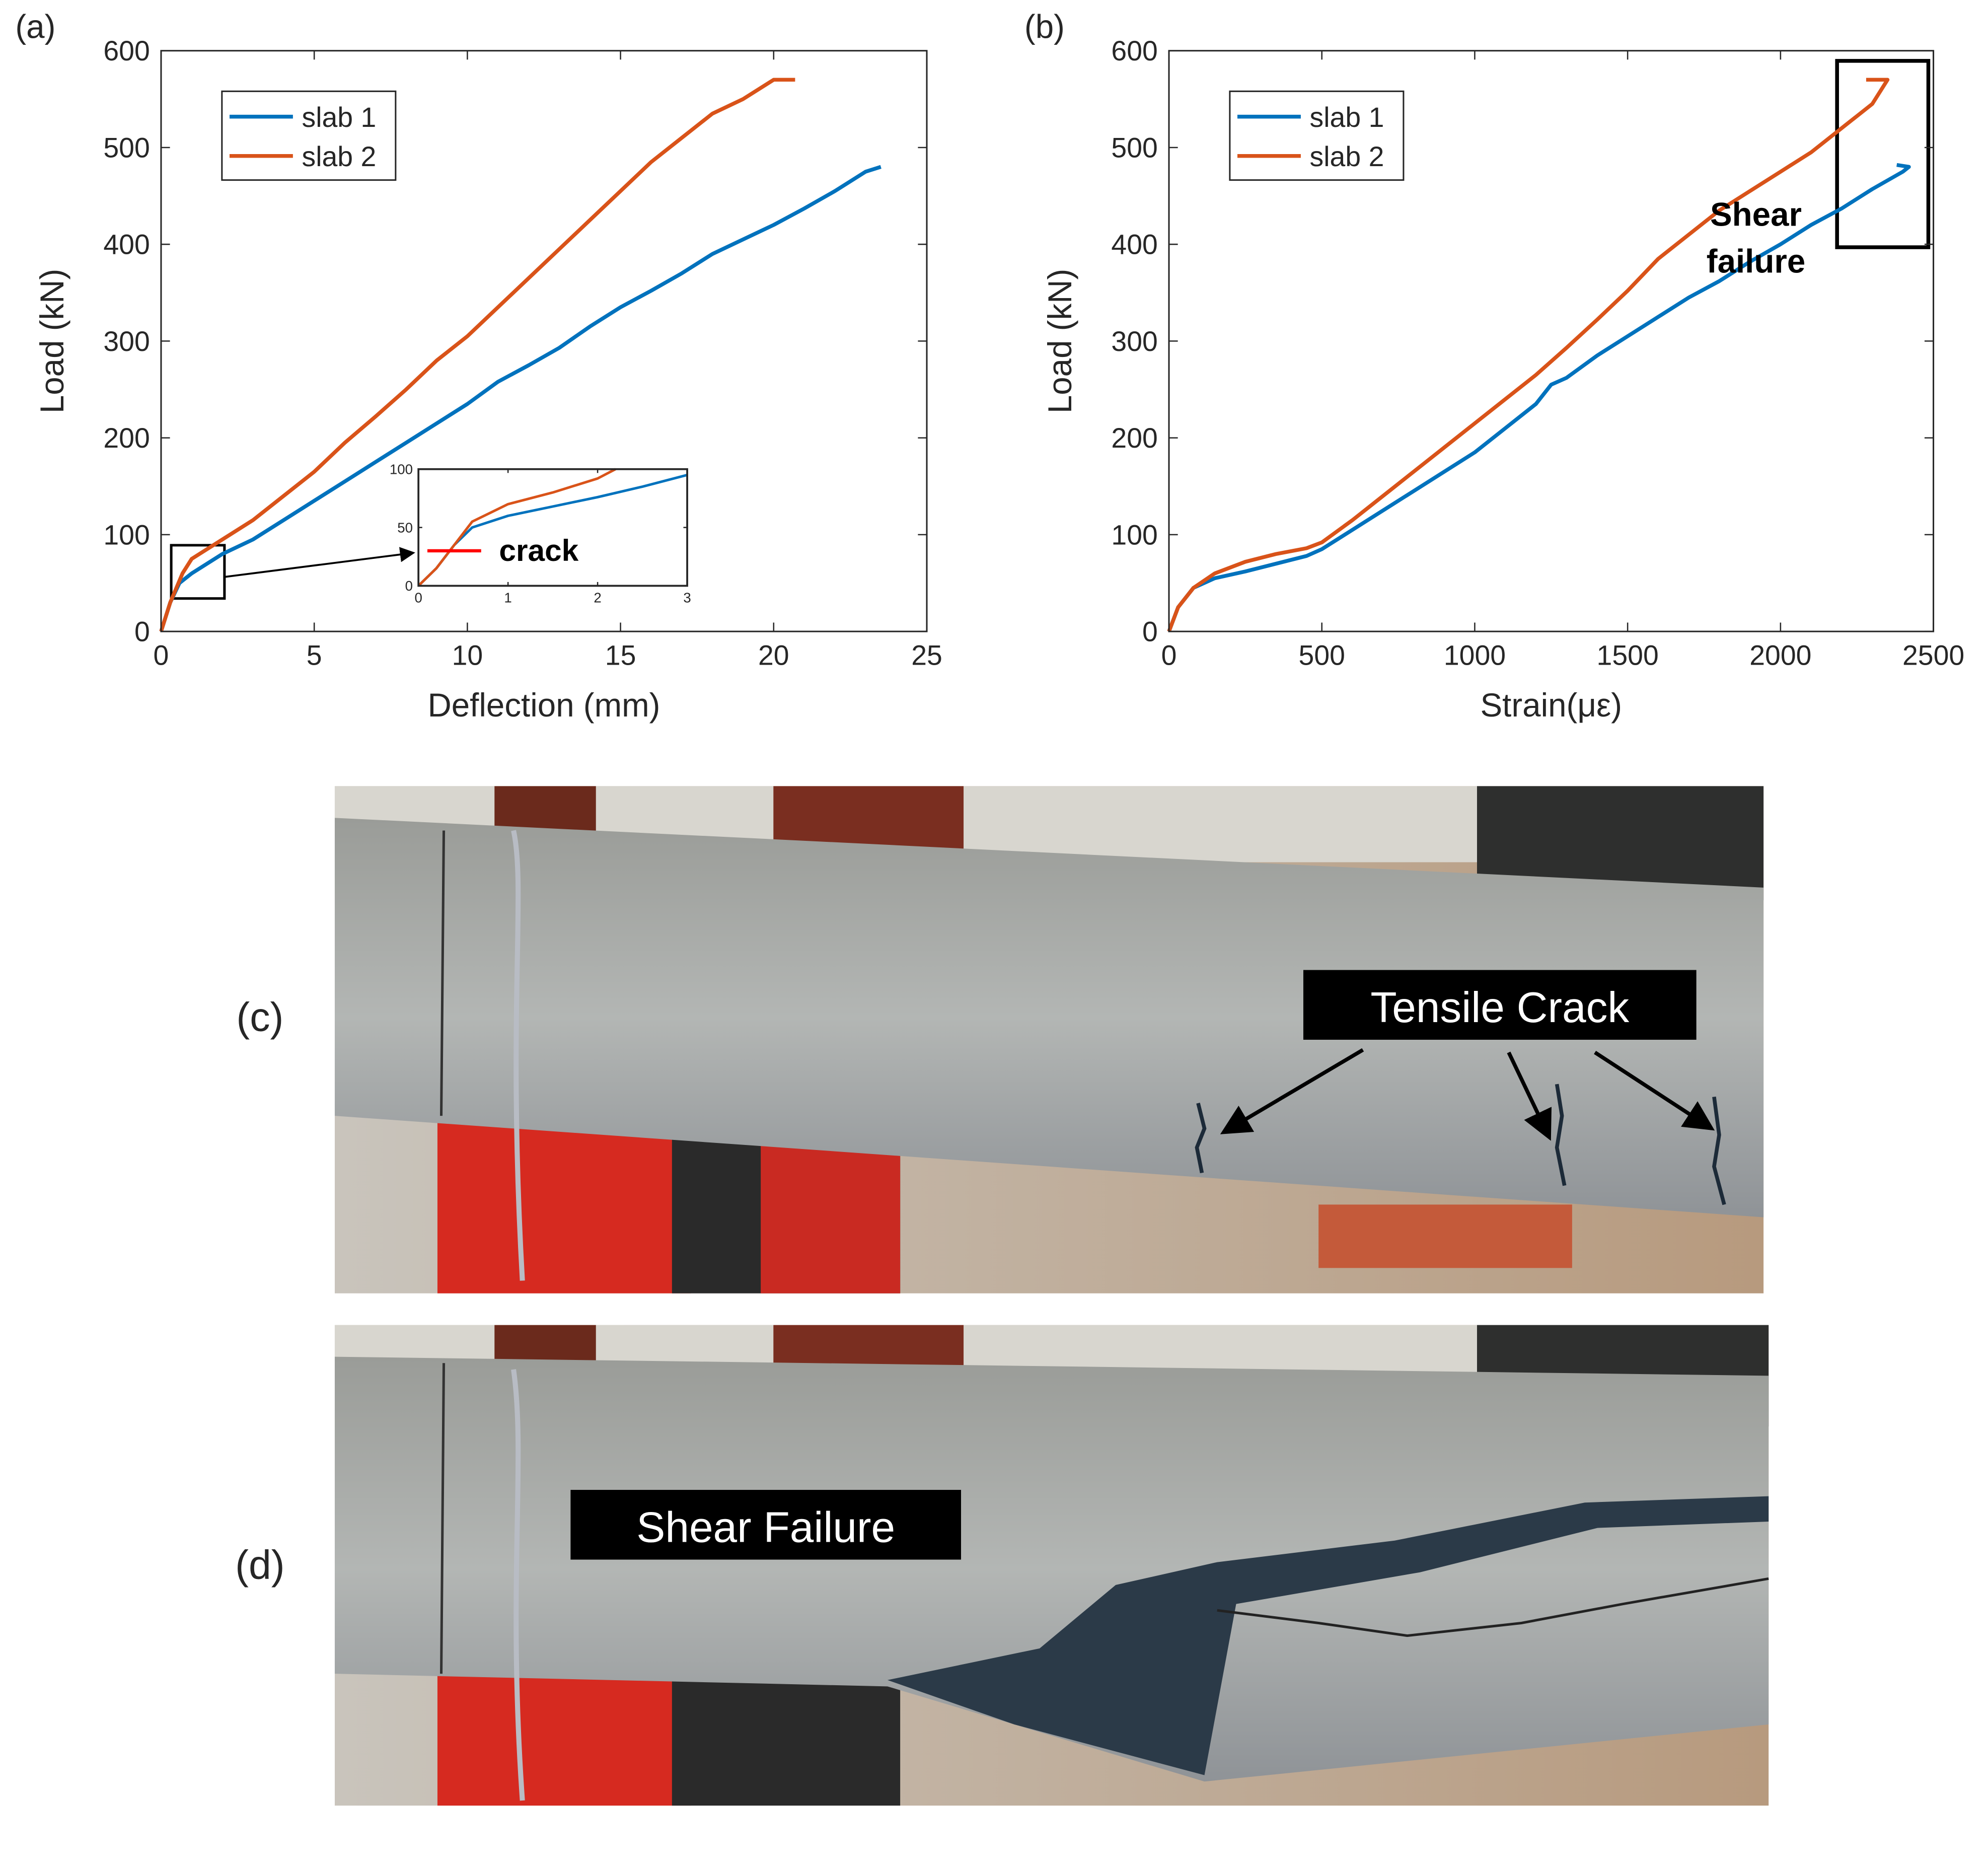  Describe the element at coordinates (773, 655) in the screenshot. I see `x-tick-label: 20` at that location.